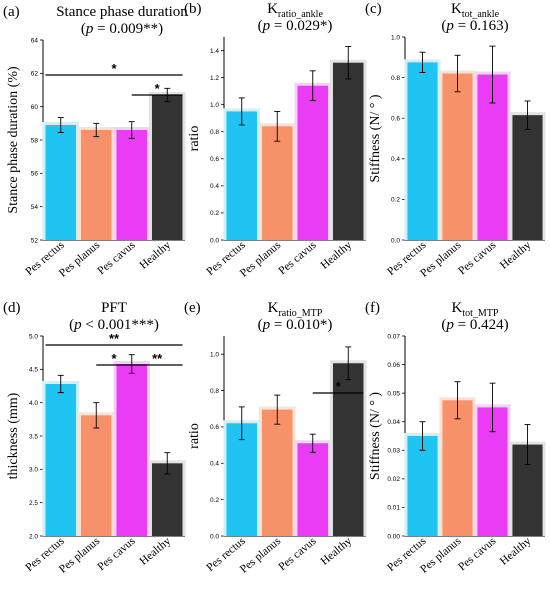  Describe the element at coordinates (393, 479) in the screenshot. I see `y-tick-label: 0.02` at that location.